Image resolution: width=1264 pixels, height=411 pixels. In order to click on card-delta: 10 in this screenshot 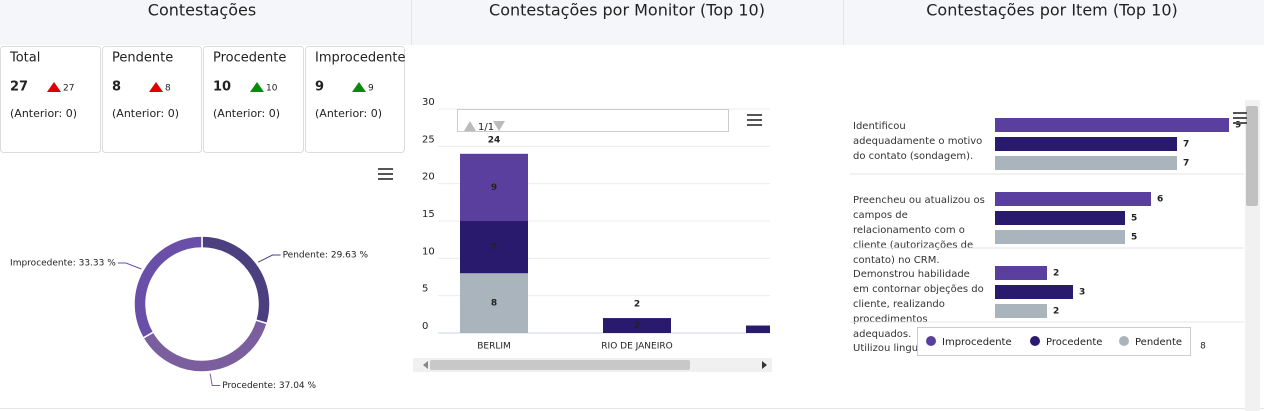, I will do `click(272, 89)`.